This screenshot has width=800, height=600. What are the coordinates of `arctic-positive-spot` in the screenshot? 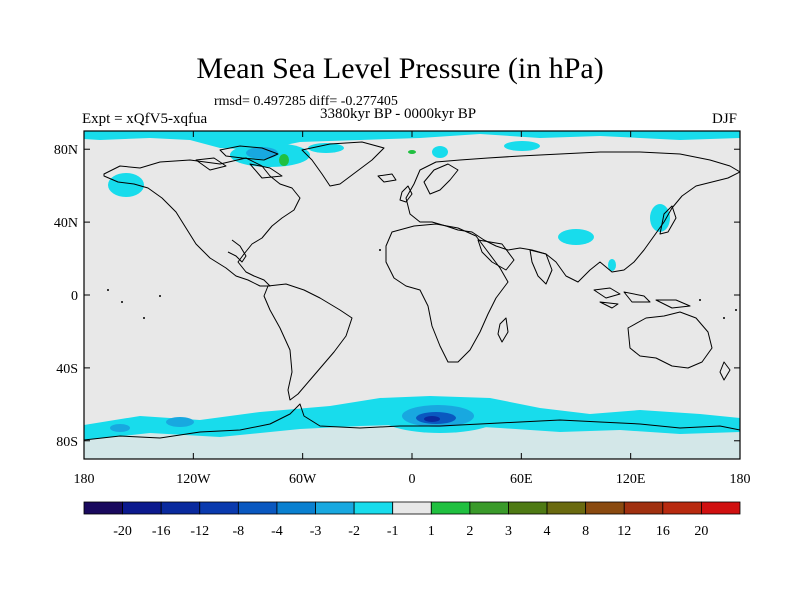 It's located at (284, 160).